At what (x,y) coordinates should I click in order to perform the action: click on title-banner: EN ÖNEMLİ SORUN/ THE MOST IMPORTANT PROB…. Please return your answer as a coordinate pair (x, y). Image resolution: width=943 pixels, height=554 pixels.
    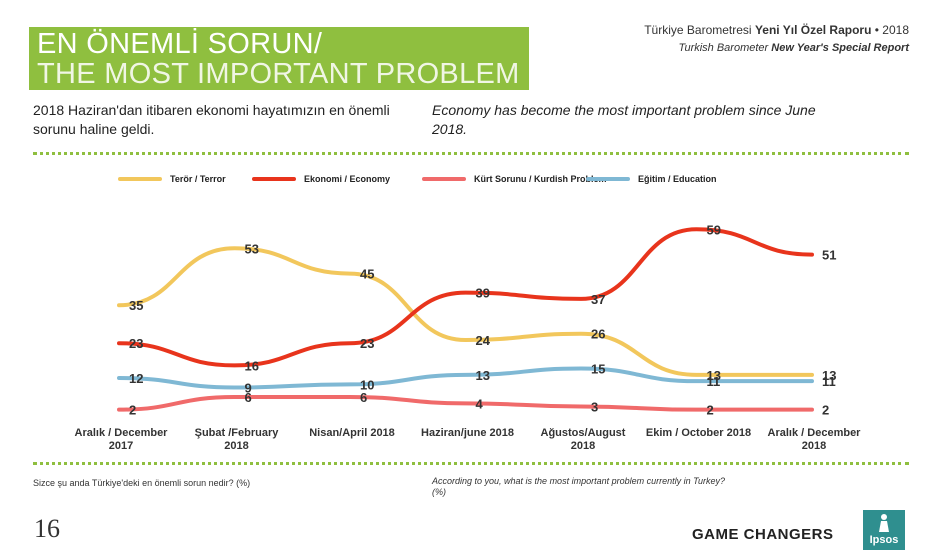
    Looking at the image, I should click on (279, 58).